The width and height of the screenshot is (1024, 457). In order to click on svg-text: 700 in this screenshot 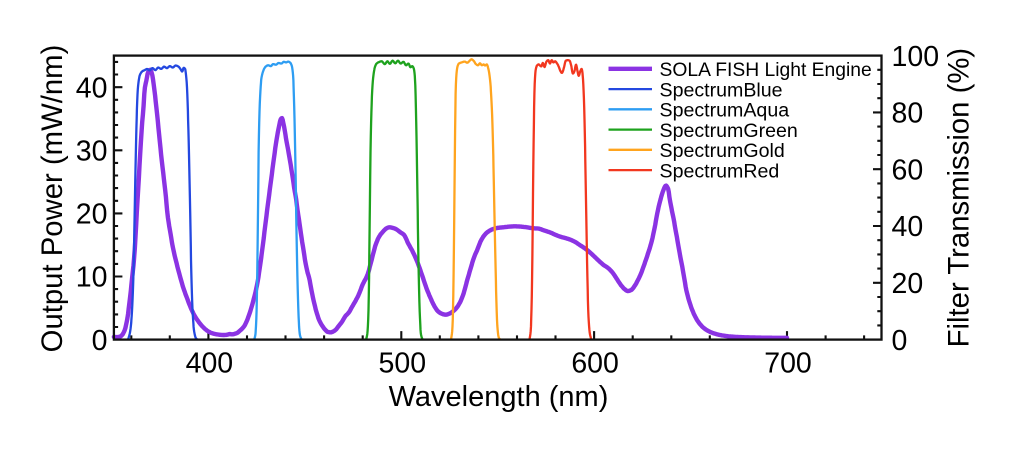, I will do `click(788, 364)`.